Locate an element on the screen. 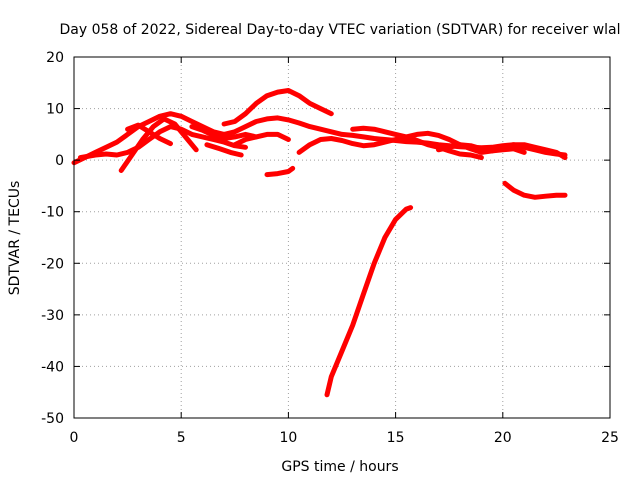  series-line-pass-i is located at coordinates (280, 171).